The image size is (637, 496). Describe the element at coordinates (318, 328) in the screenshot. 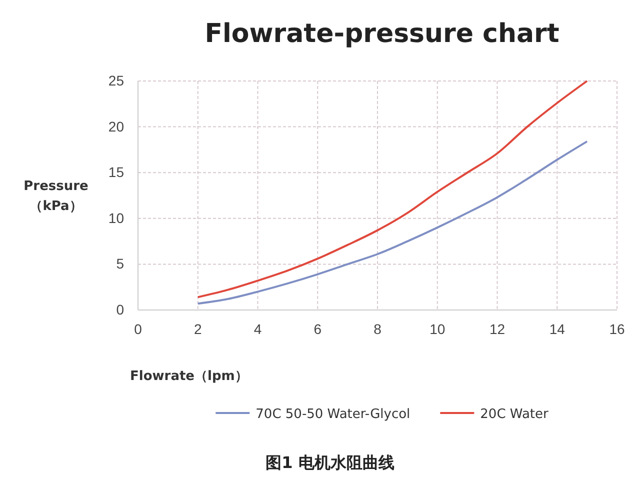

I see `x-tick-label: 6` at that location.